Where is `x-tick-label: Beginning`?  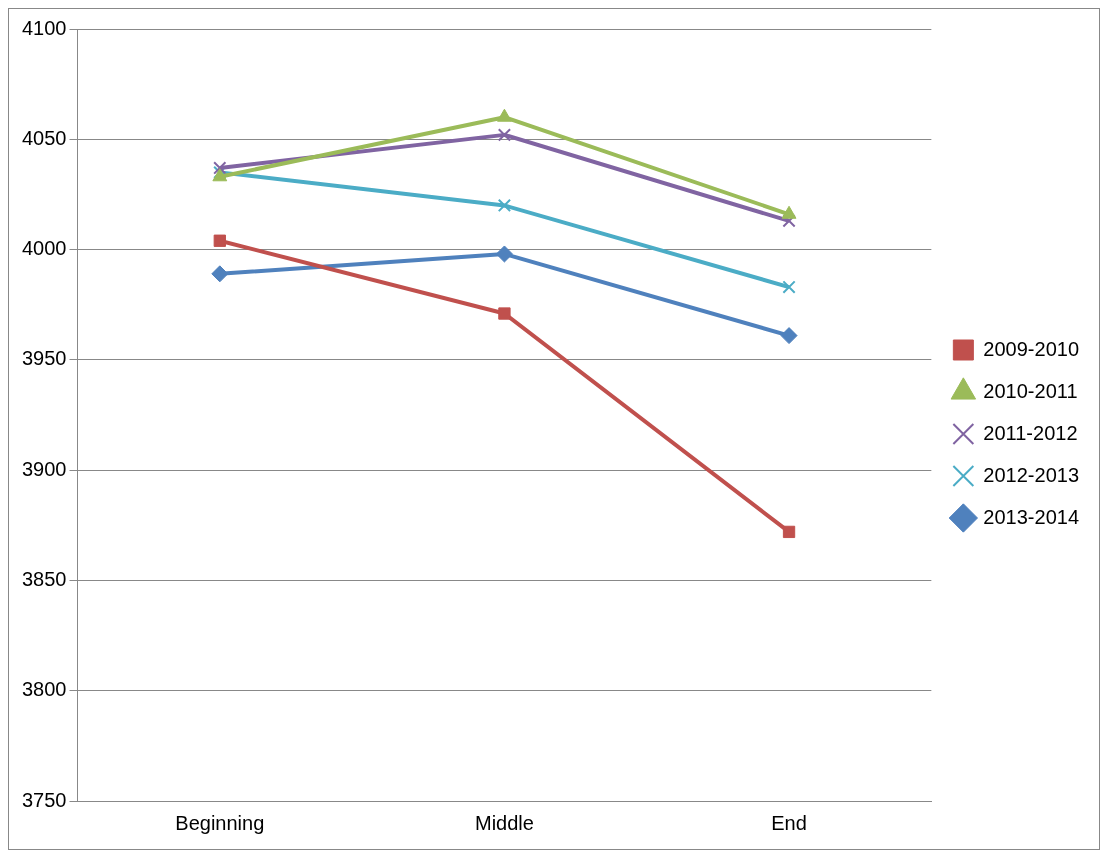
x-tick-label: Beginning is located at coordinates (220, 822).